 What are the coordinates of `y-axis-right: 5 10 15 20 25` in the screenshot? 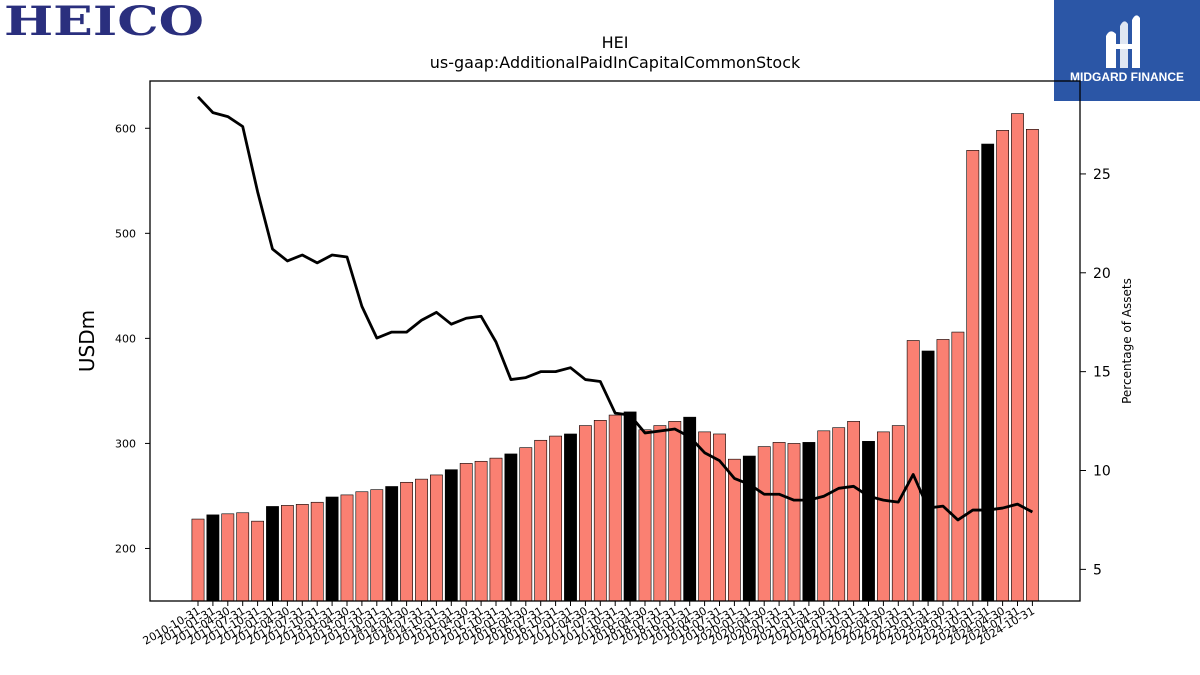 It's located at (1095, 372).